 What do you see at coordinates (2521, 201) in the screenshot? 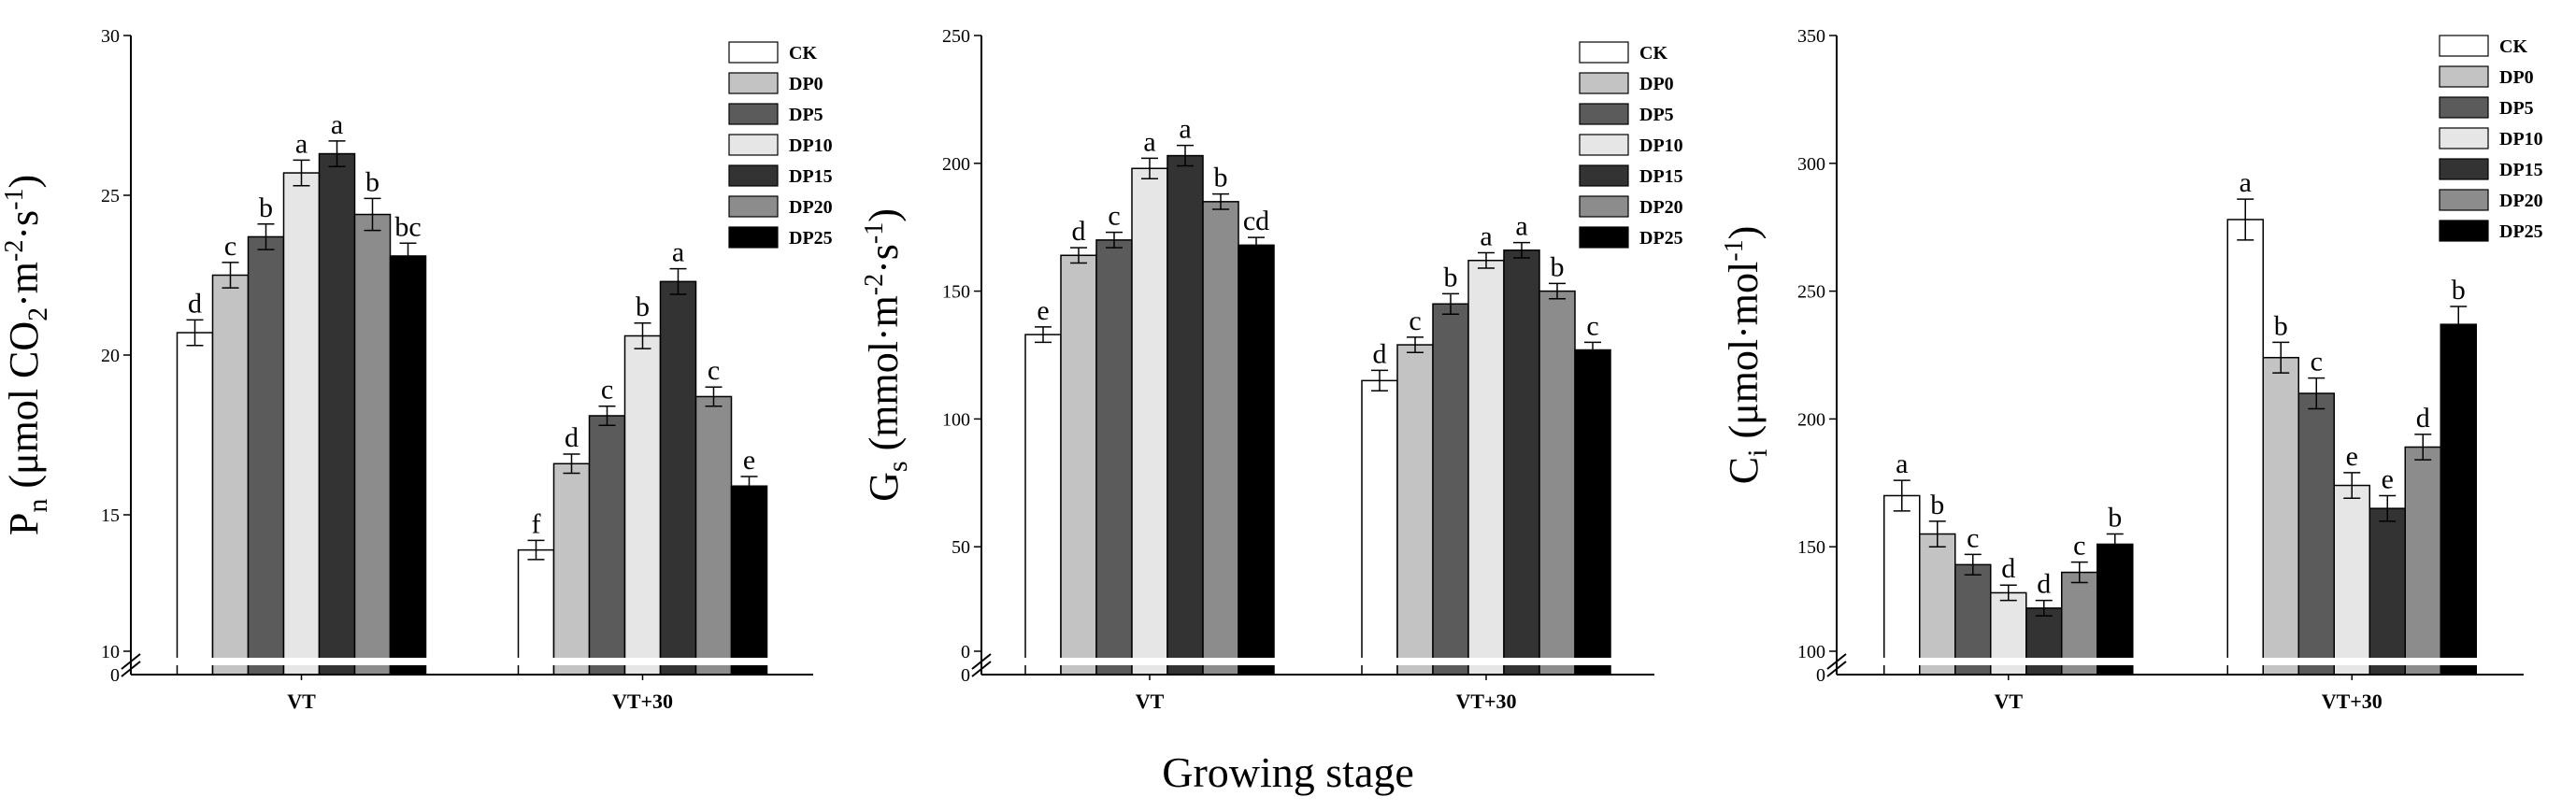
I see `legend-label-dp20: DP20` at bounding box center [2521, 201].